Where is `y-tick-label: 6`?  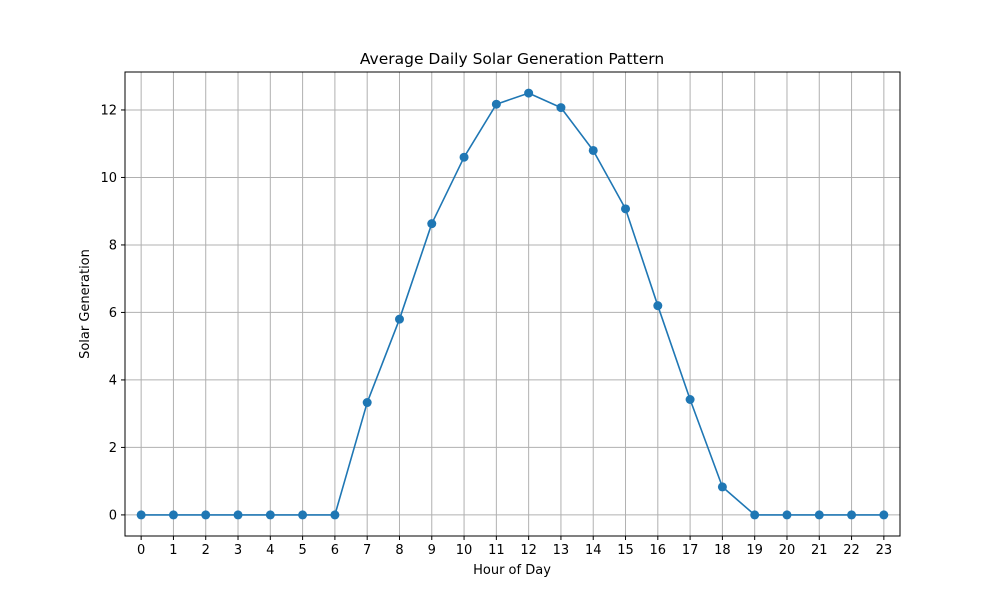
y-tick-label: 6 is located at coordinates (113, 313).